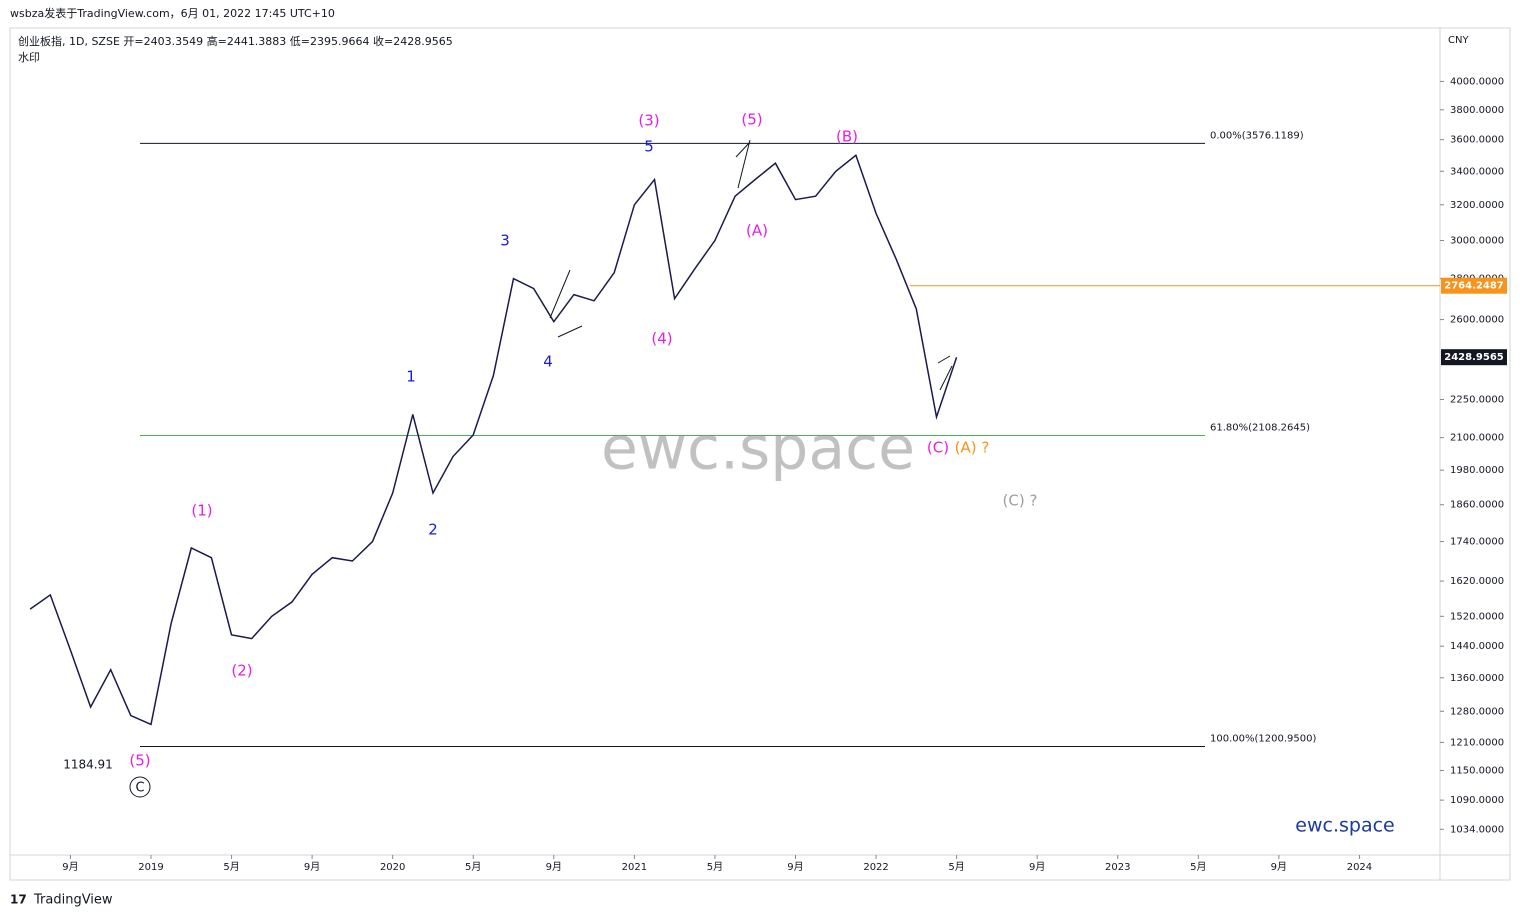  Describe the element at coordinates (1260, 427) in the screenshot. I see `fib-label: 61.80%(2108.2645)` at that location.